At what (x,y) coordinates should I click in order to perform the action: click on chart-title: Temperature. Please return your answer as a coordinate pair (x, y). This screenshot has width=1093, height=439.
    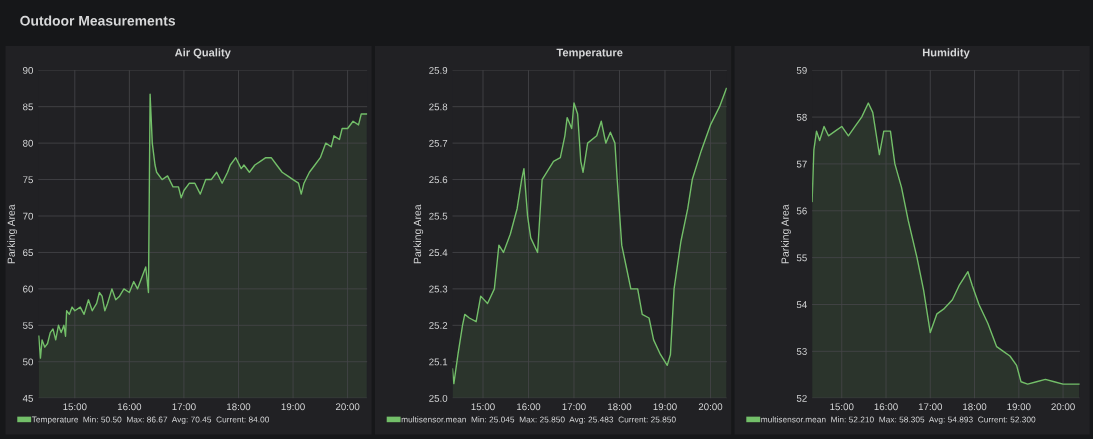
    Looking at the image, I should click on (589, 53).